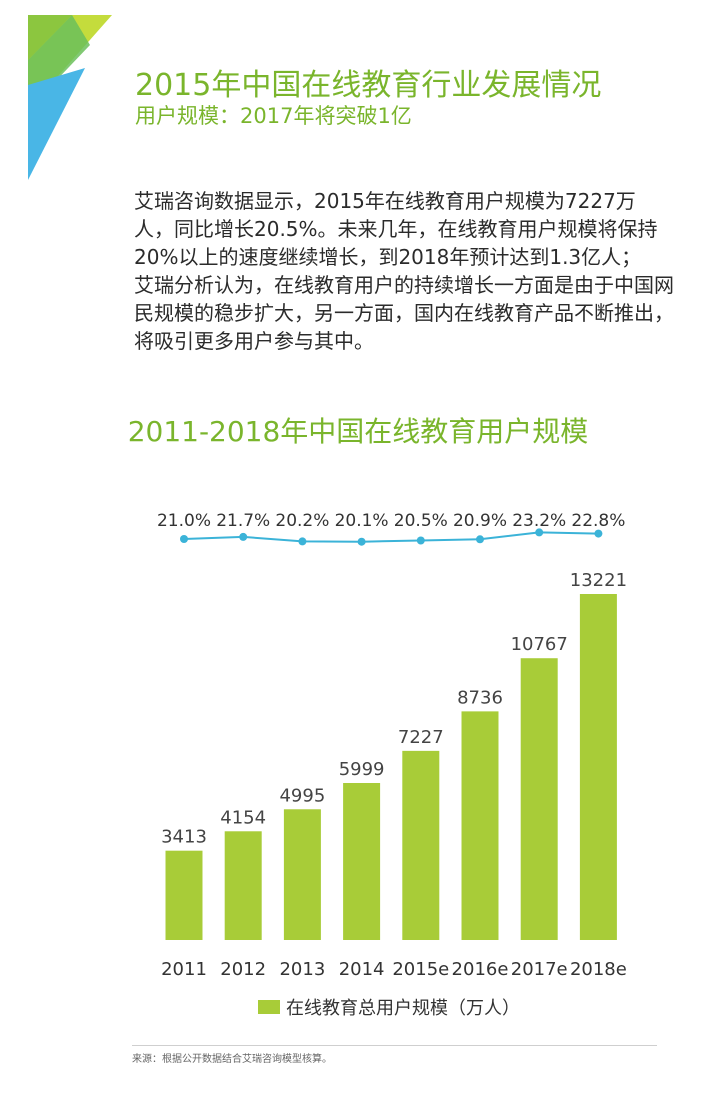 This screenshot has width=716, height=1100. I want to click on footer-divider, so click(394, 1045).